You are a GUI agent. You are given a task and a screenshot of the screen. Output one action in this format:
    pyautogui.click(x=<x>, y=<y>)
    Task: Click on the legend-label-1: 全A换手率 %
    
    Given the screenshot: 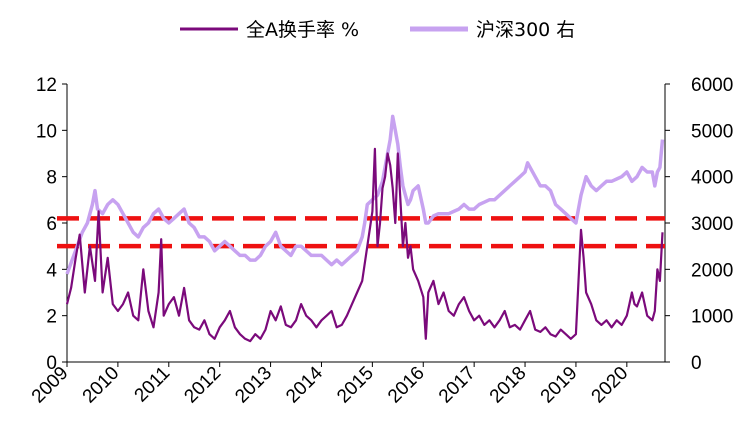 What is the action you would take?
    pyautogui.click(x=302, y=30)
    